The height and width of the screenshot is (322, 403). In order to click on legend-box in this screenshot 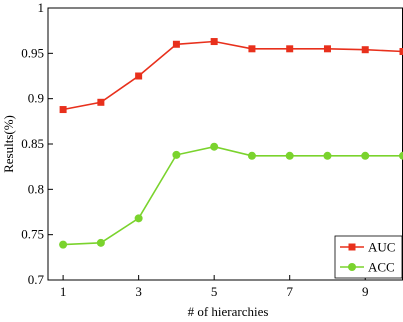, I will do `click(368, 257)`.